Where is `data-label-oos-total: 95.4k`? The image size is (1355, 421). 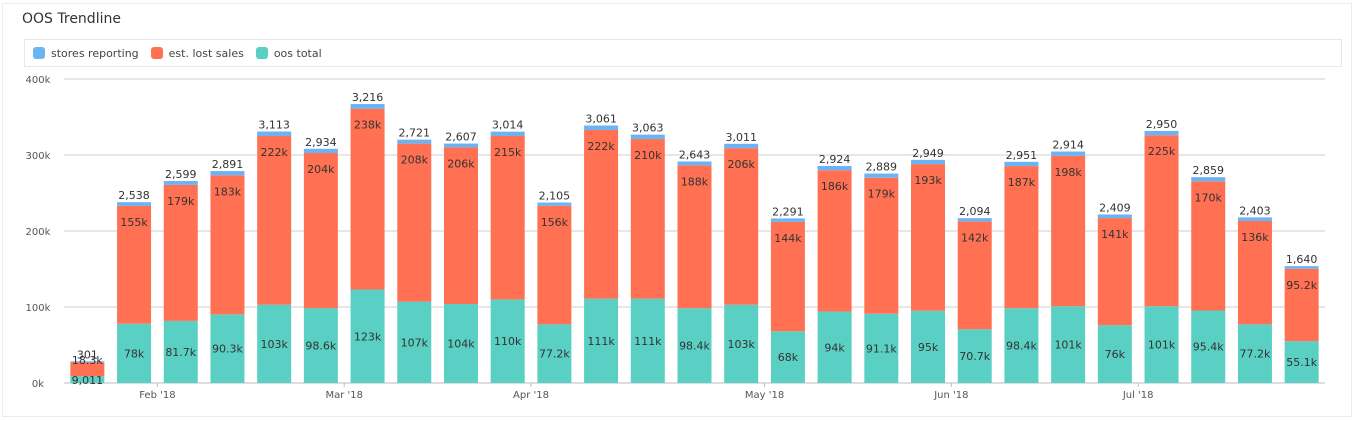
data-label-oos-total: 95.4k is located at coordinates (1208, 347).